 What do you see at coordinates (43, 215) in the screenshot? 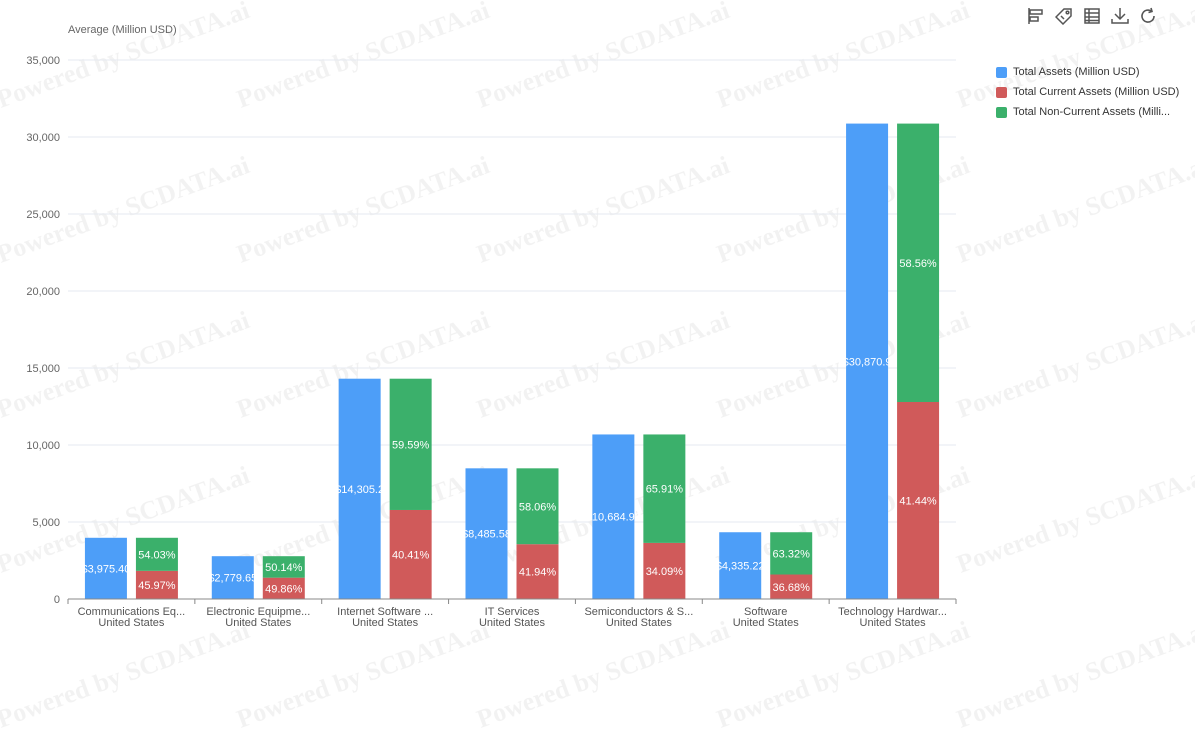
I see `y-tick-label: 25,000` at bounding box center [43, 215].